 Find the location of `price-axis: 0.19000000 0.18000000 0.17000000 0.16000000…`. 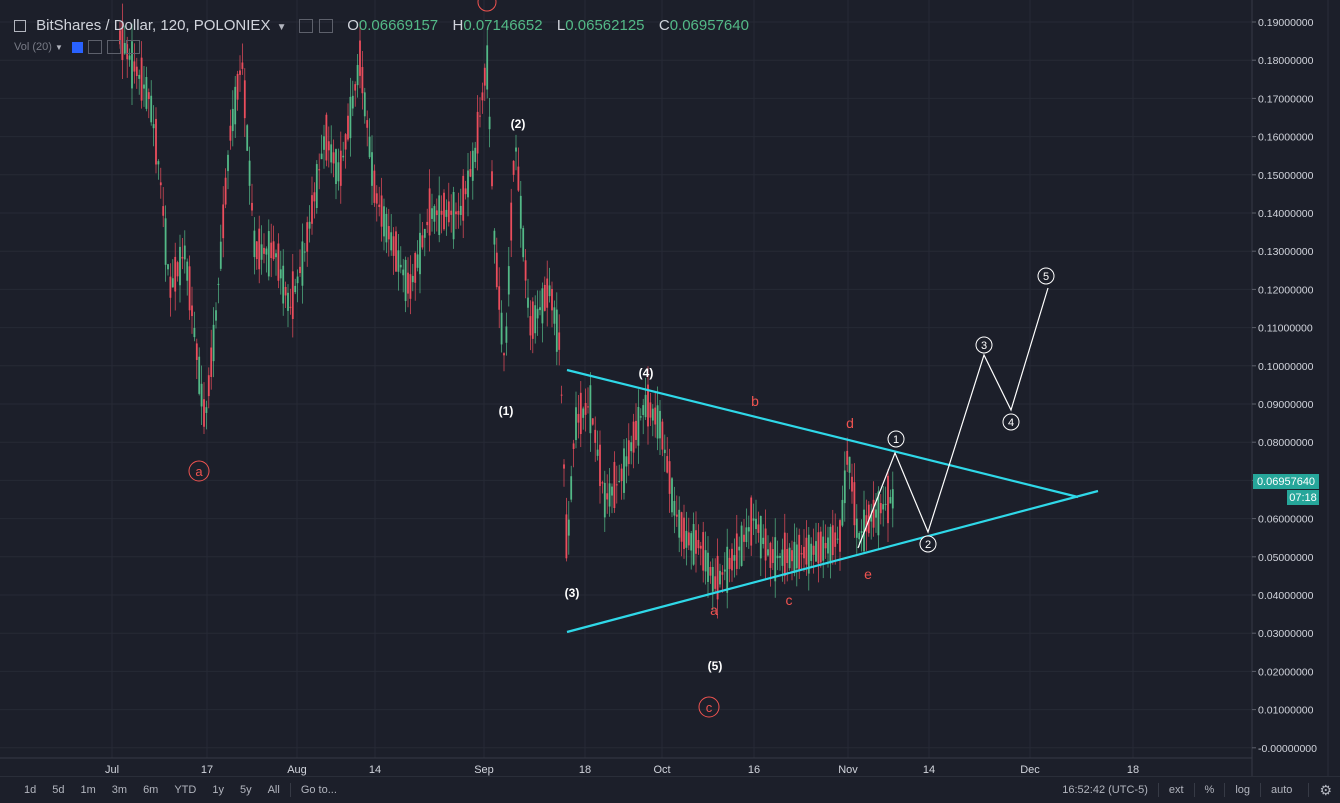

price-axis: 0.19000000 0.18000000 0.17000000 0.16000000… is located at coordinates (1284, 388).